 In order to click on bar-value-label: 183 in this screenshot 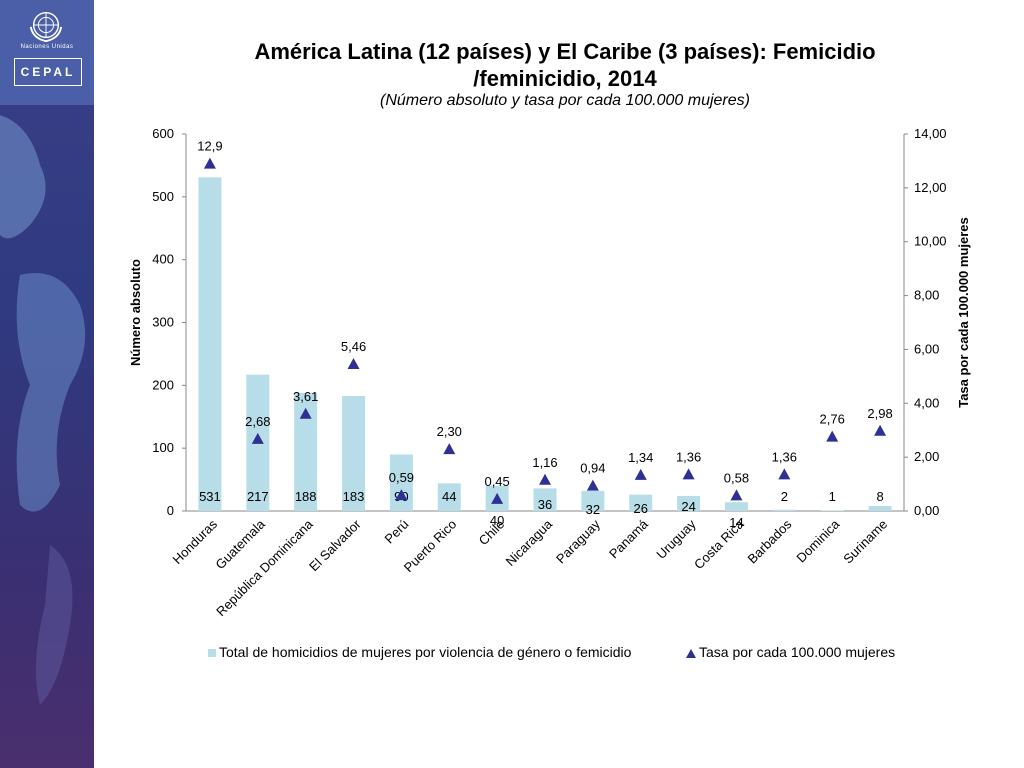, I will do `click(354, 496)`.